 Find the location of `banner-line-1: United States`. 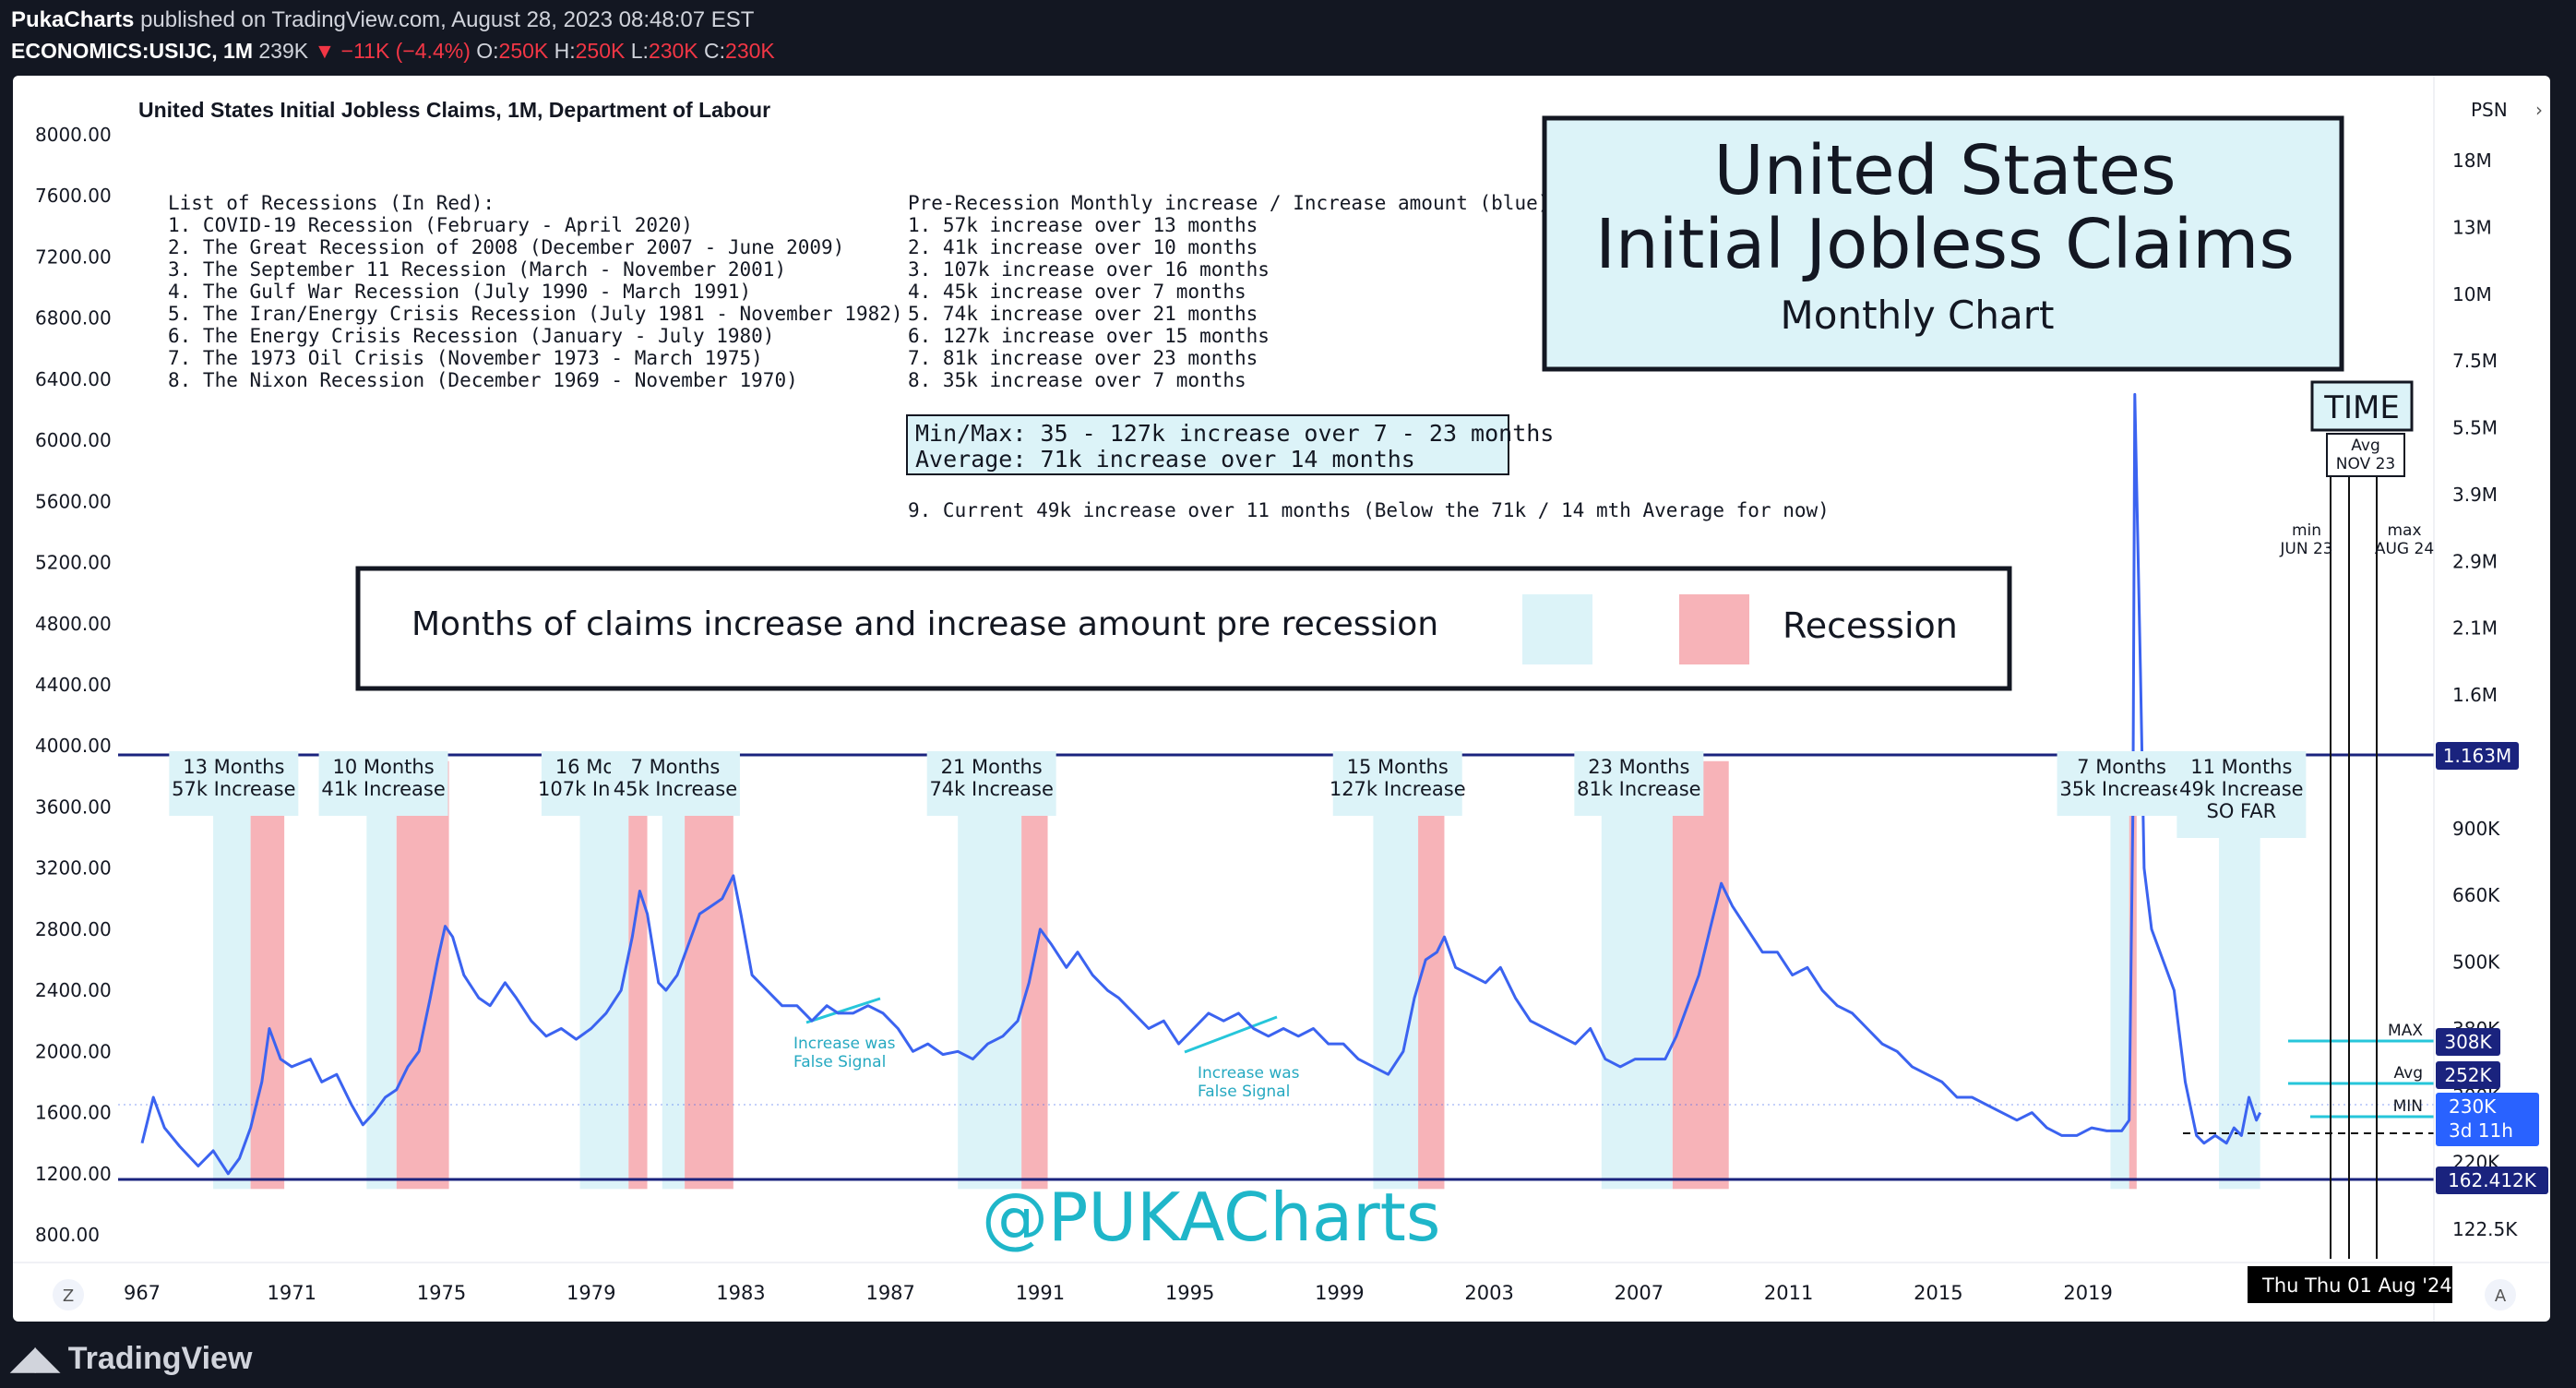

banner-line-1: United States is located at coordinates (1944, 170).